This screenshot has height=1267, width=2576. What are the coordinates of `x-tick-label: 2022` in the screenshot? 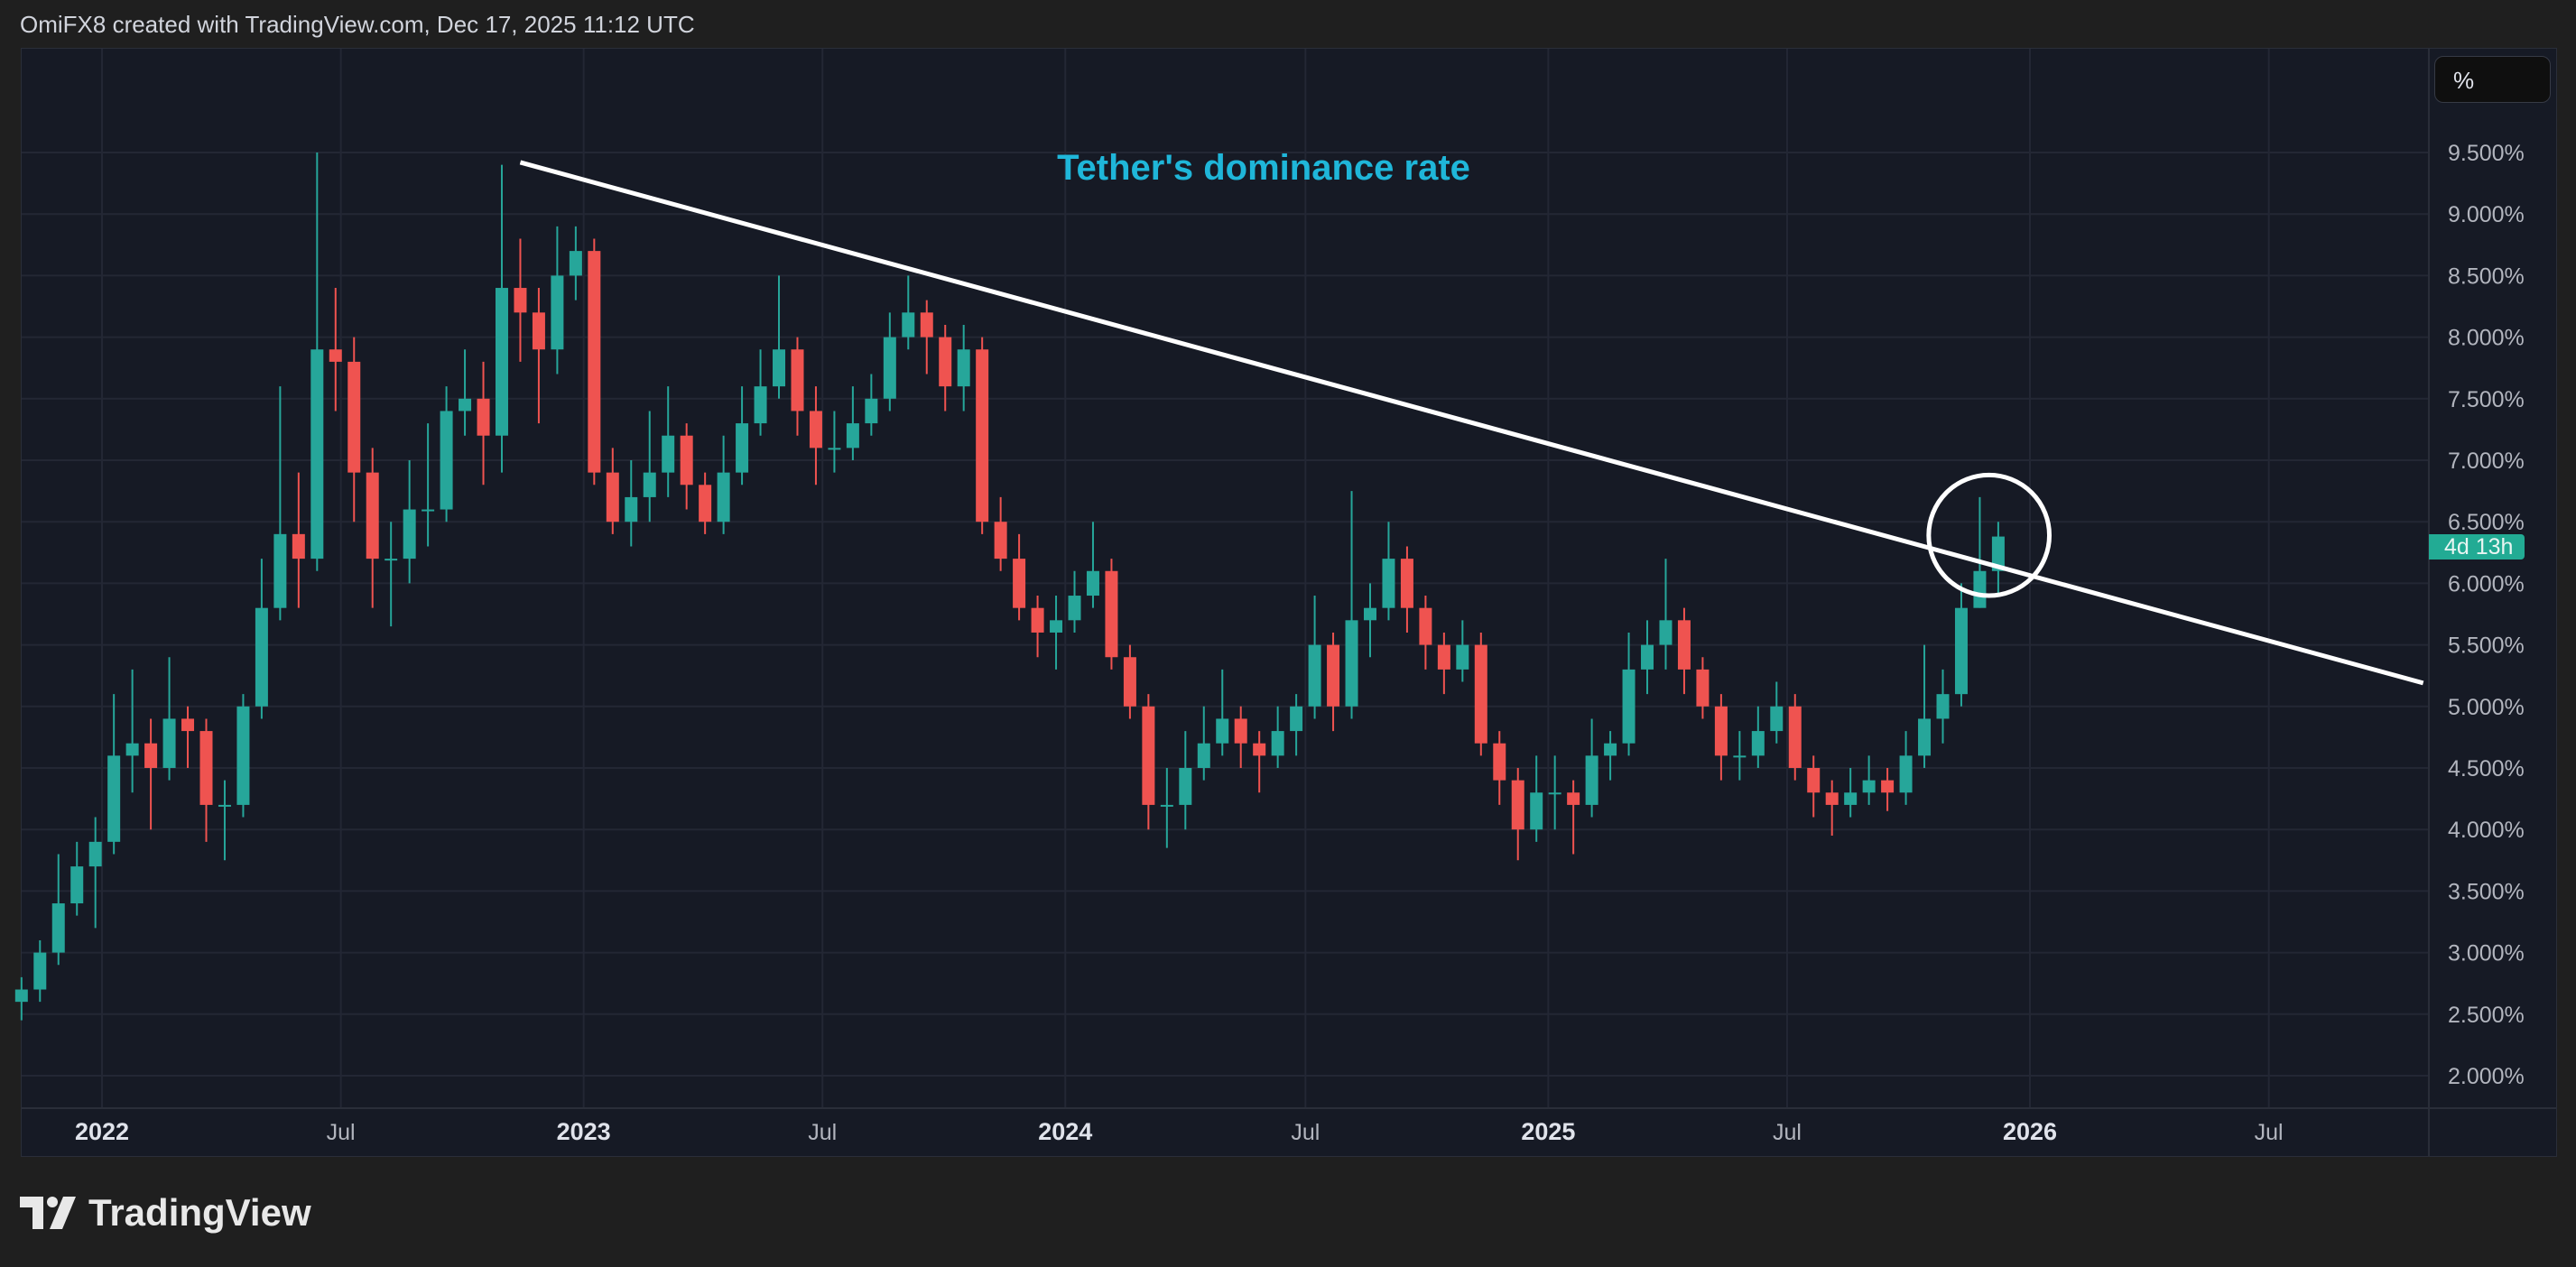 It's located at (102, 1131).